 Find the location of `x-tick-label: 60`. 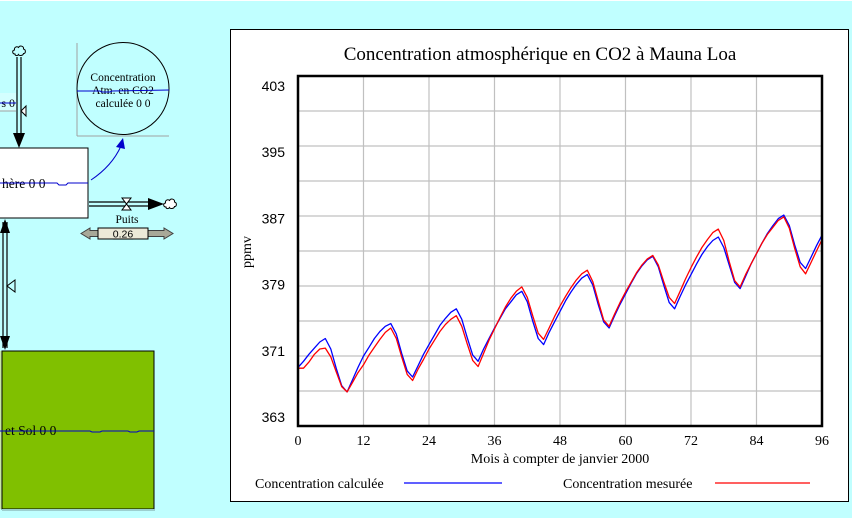

x-tick-label: 60 is located at coordinates (626, 441).